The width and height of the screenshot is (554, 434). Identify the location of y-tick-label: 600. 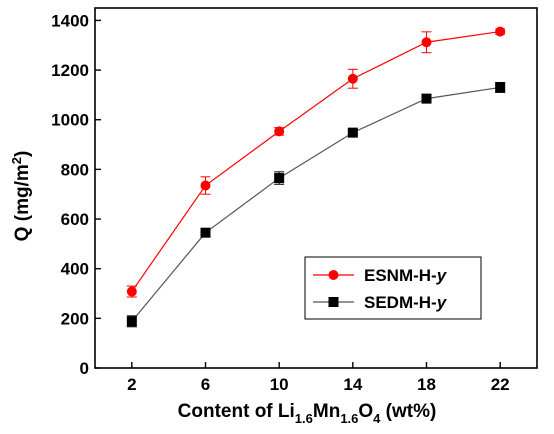
(75, 219).